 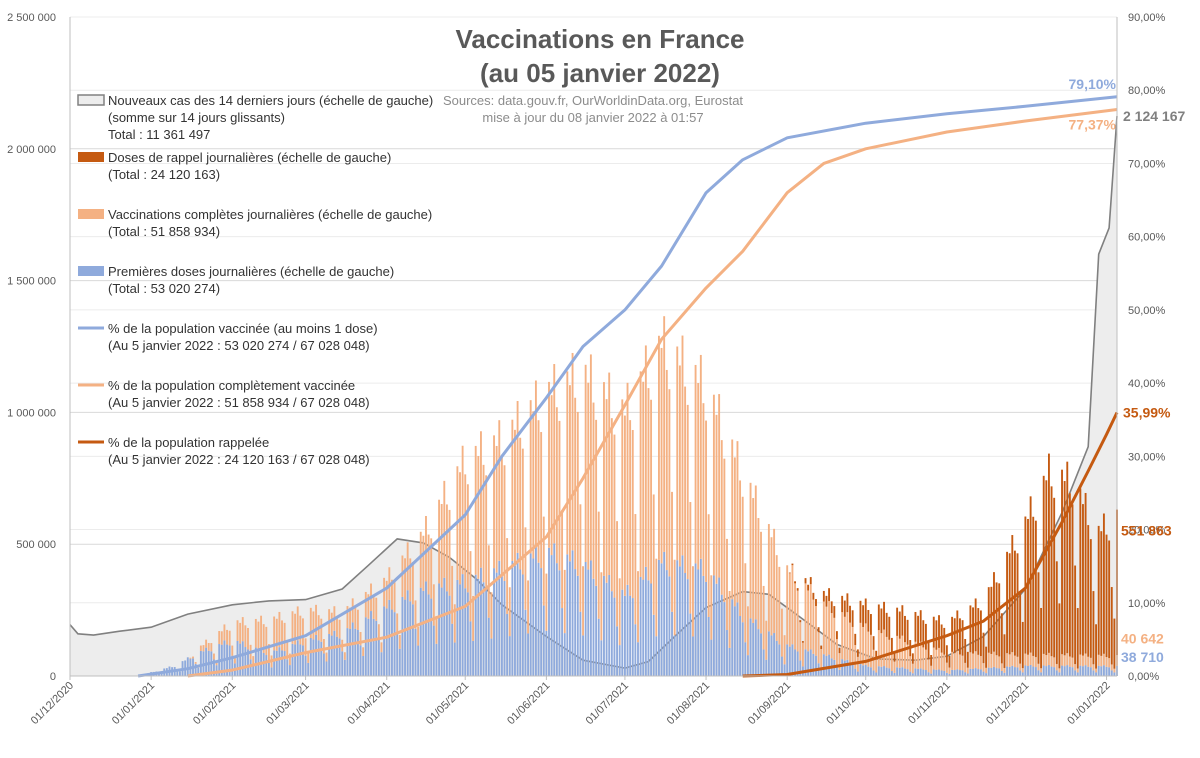 What do you see at coordinates (53, 677) in the screenshot?
I see `left-tick-label: 0` at bounding box center [53, 677].